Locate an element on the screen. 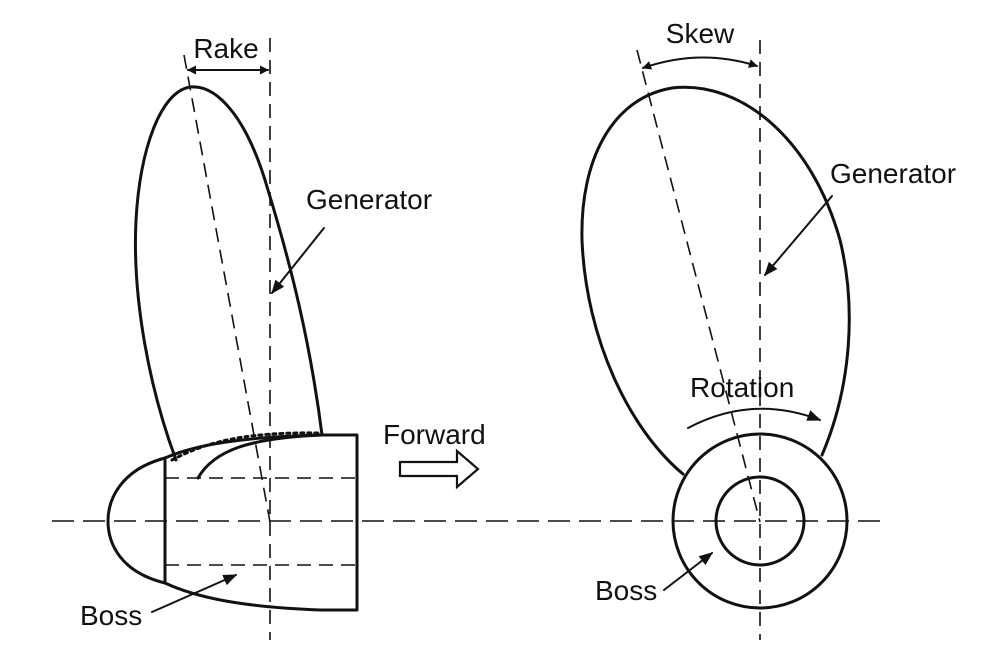 The image size is (998, 652). rotation-arrow is located at coordinates (754, 418).